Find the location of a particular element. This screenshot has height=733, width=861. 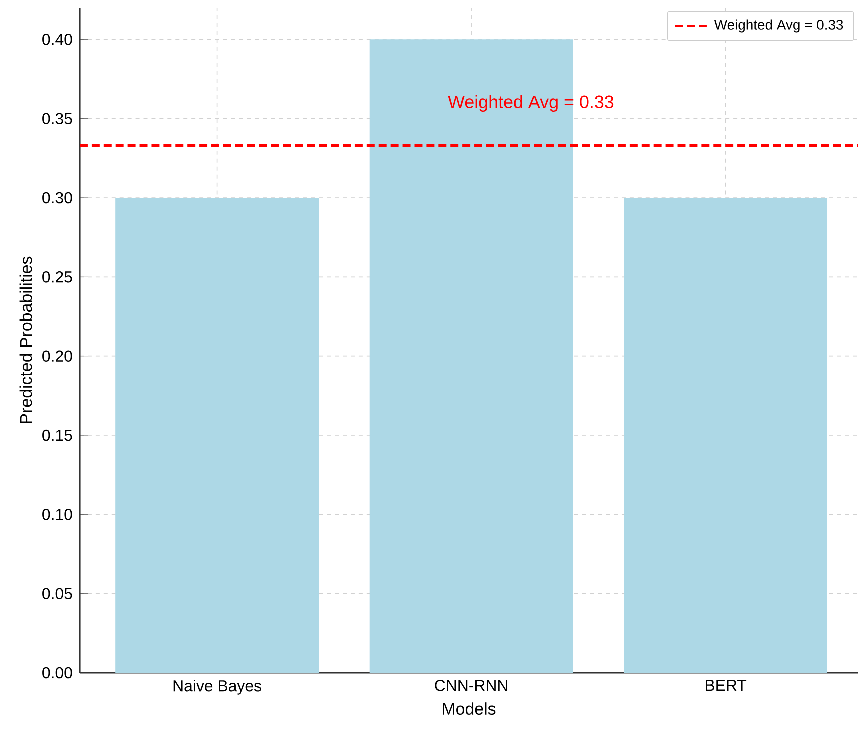

y-tick-label: 0.30 is located at coordinates (57, 198).